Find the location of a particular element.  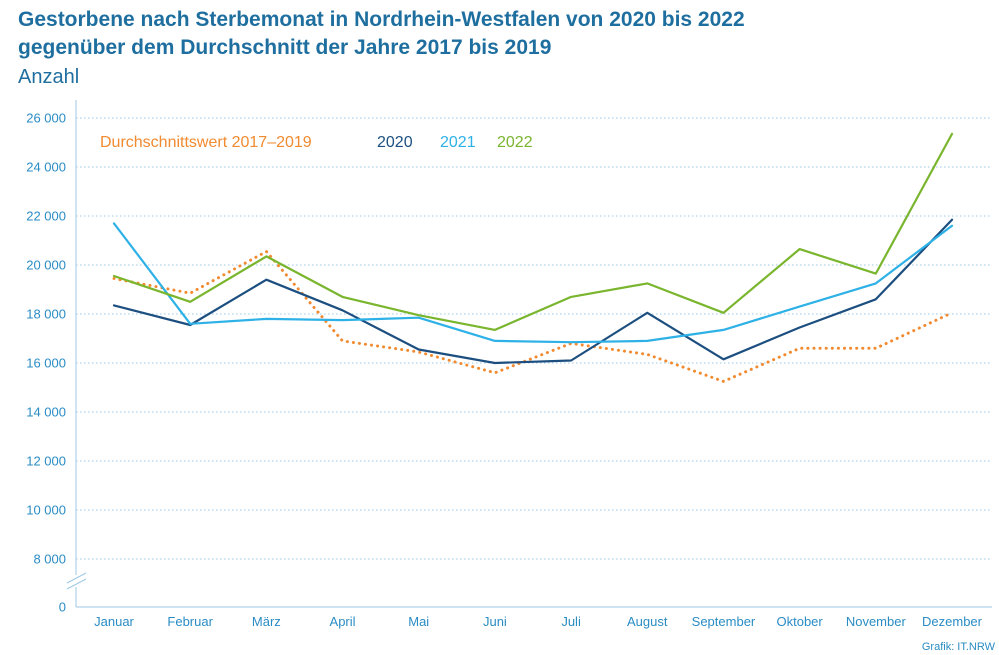

x-tick-label-april: April is located at coordinates (343, 621).